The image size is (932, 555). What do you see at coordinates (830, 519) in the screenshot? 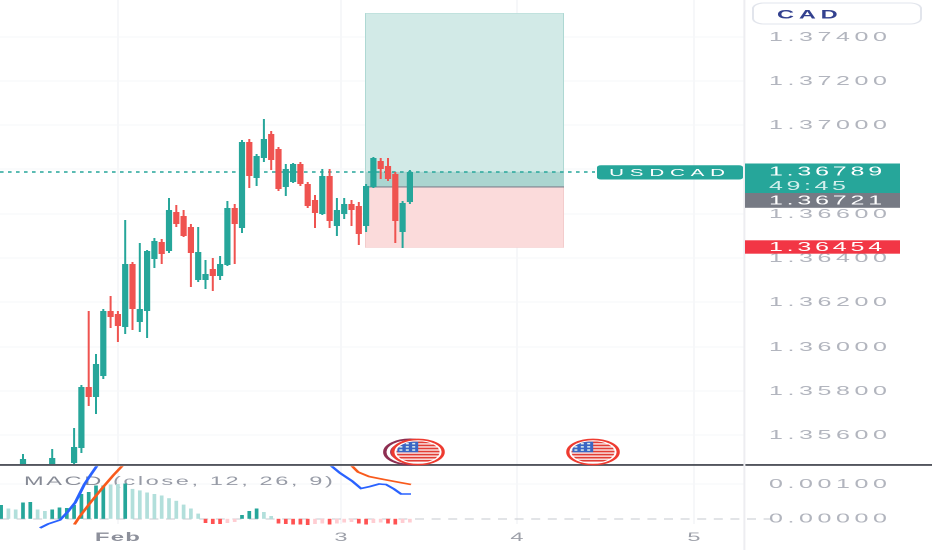
I see `svg-text: 0.00000` at bounding box center [830, 519].